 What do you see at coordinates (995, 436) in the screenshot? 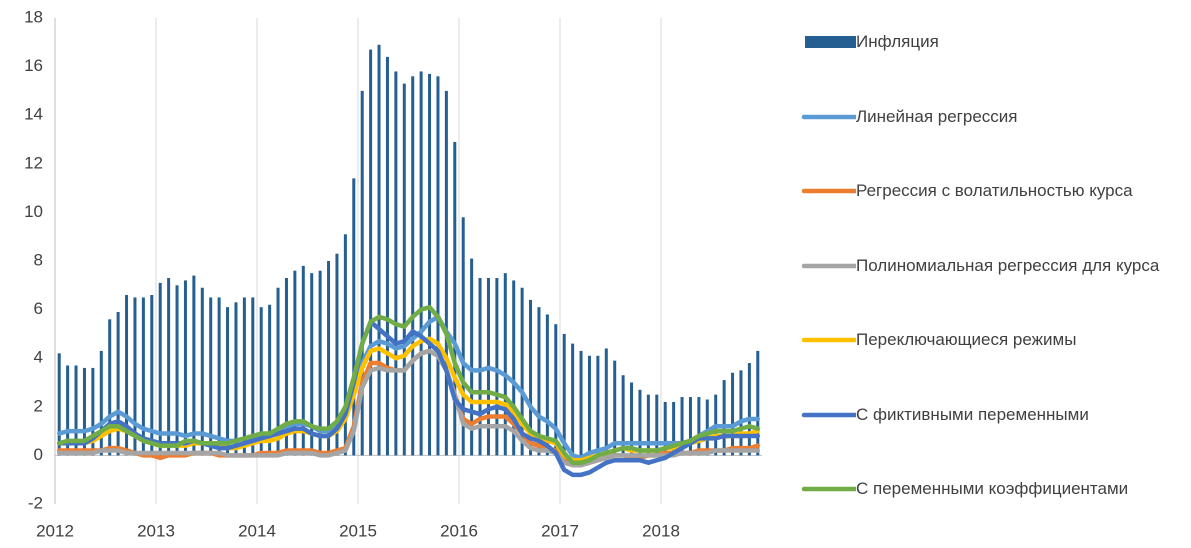
I see `legend-item: С фиктивными переменными` at bounding box center [995, 436].